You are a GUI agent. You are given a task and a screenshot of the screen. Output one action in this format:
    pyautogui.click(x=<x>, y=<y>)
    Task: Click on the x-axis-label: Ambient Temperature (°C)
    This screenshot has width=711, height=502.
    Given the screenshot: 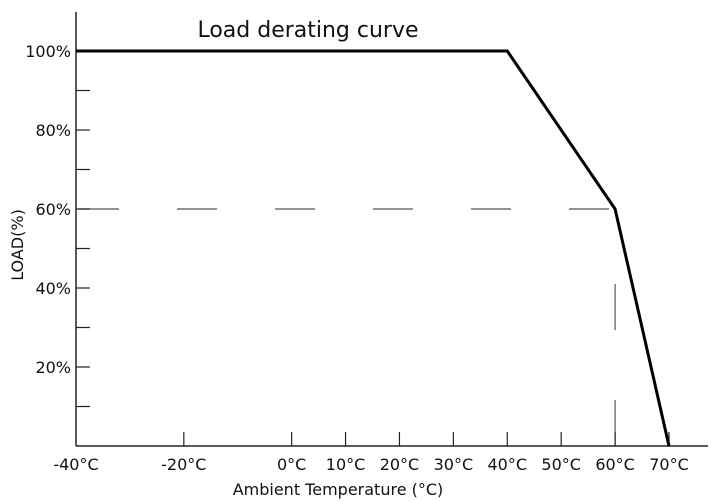 What is the action you would take?
    pyautogui.click(x=338, y=489)
    